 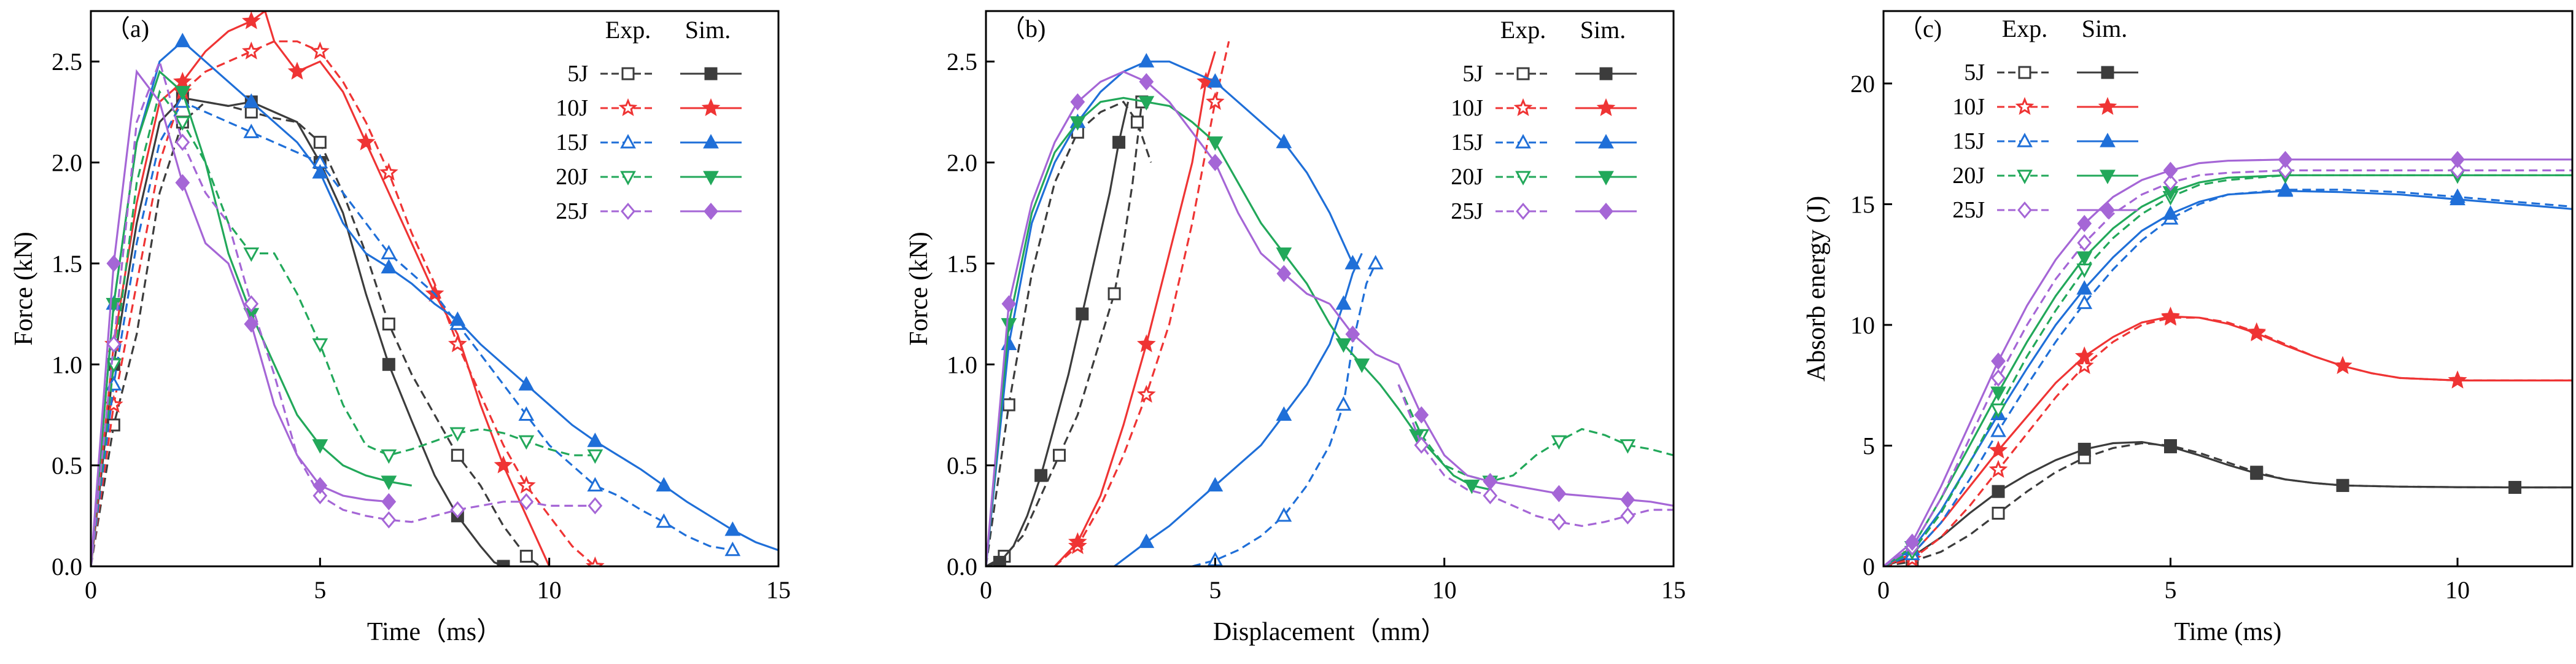 I want to click on y-axis-label: Absorb energy (J), so click(x=1816, y=289).